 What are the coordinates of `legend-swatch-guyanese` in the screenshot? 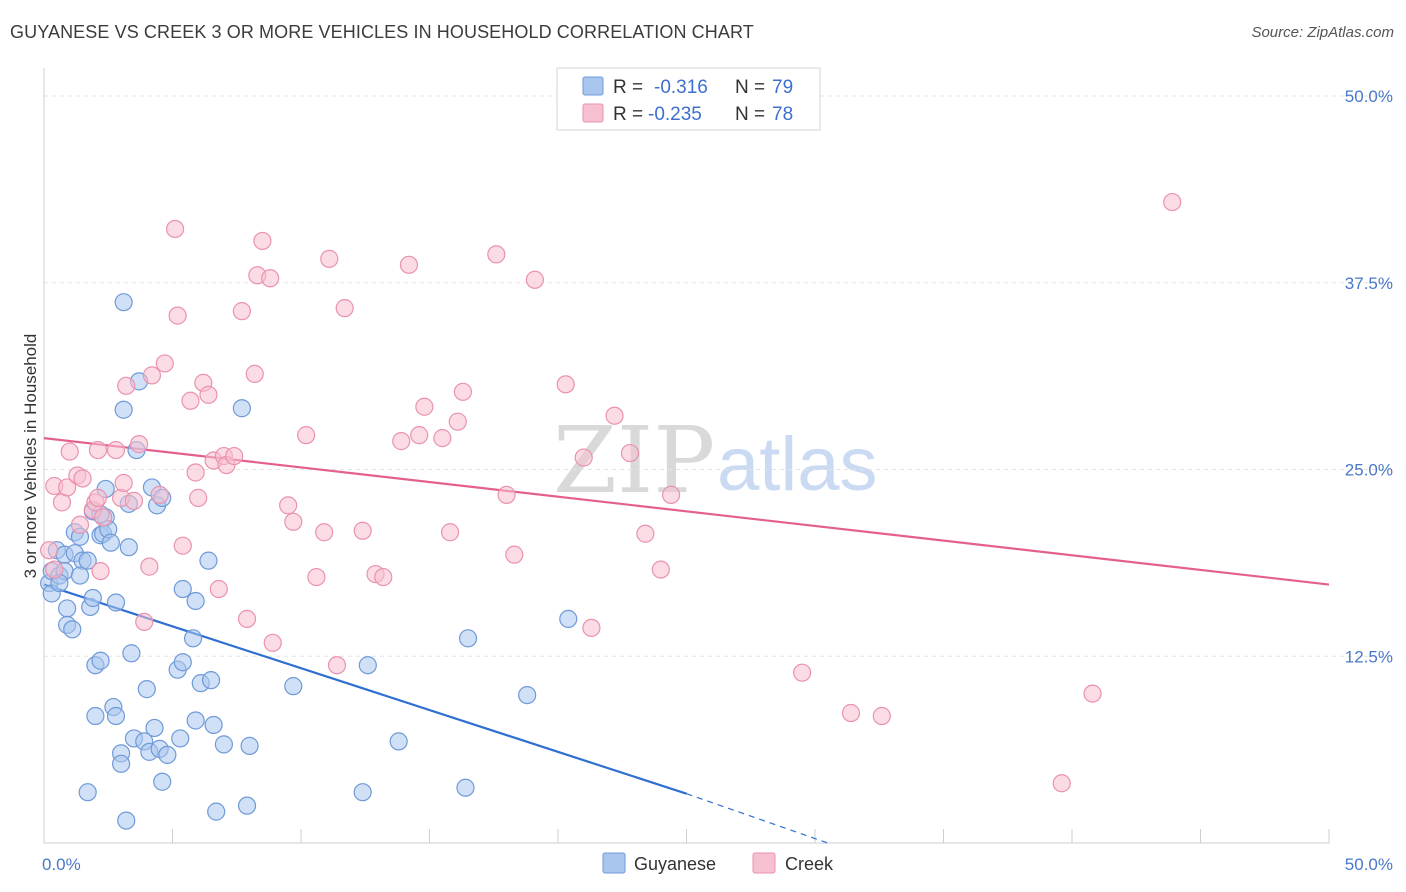 It's located at (593, 86).